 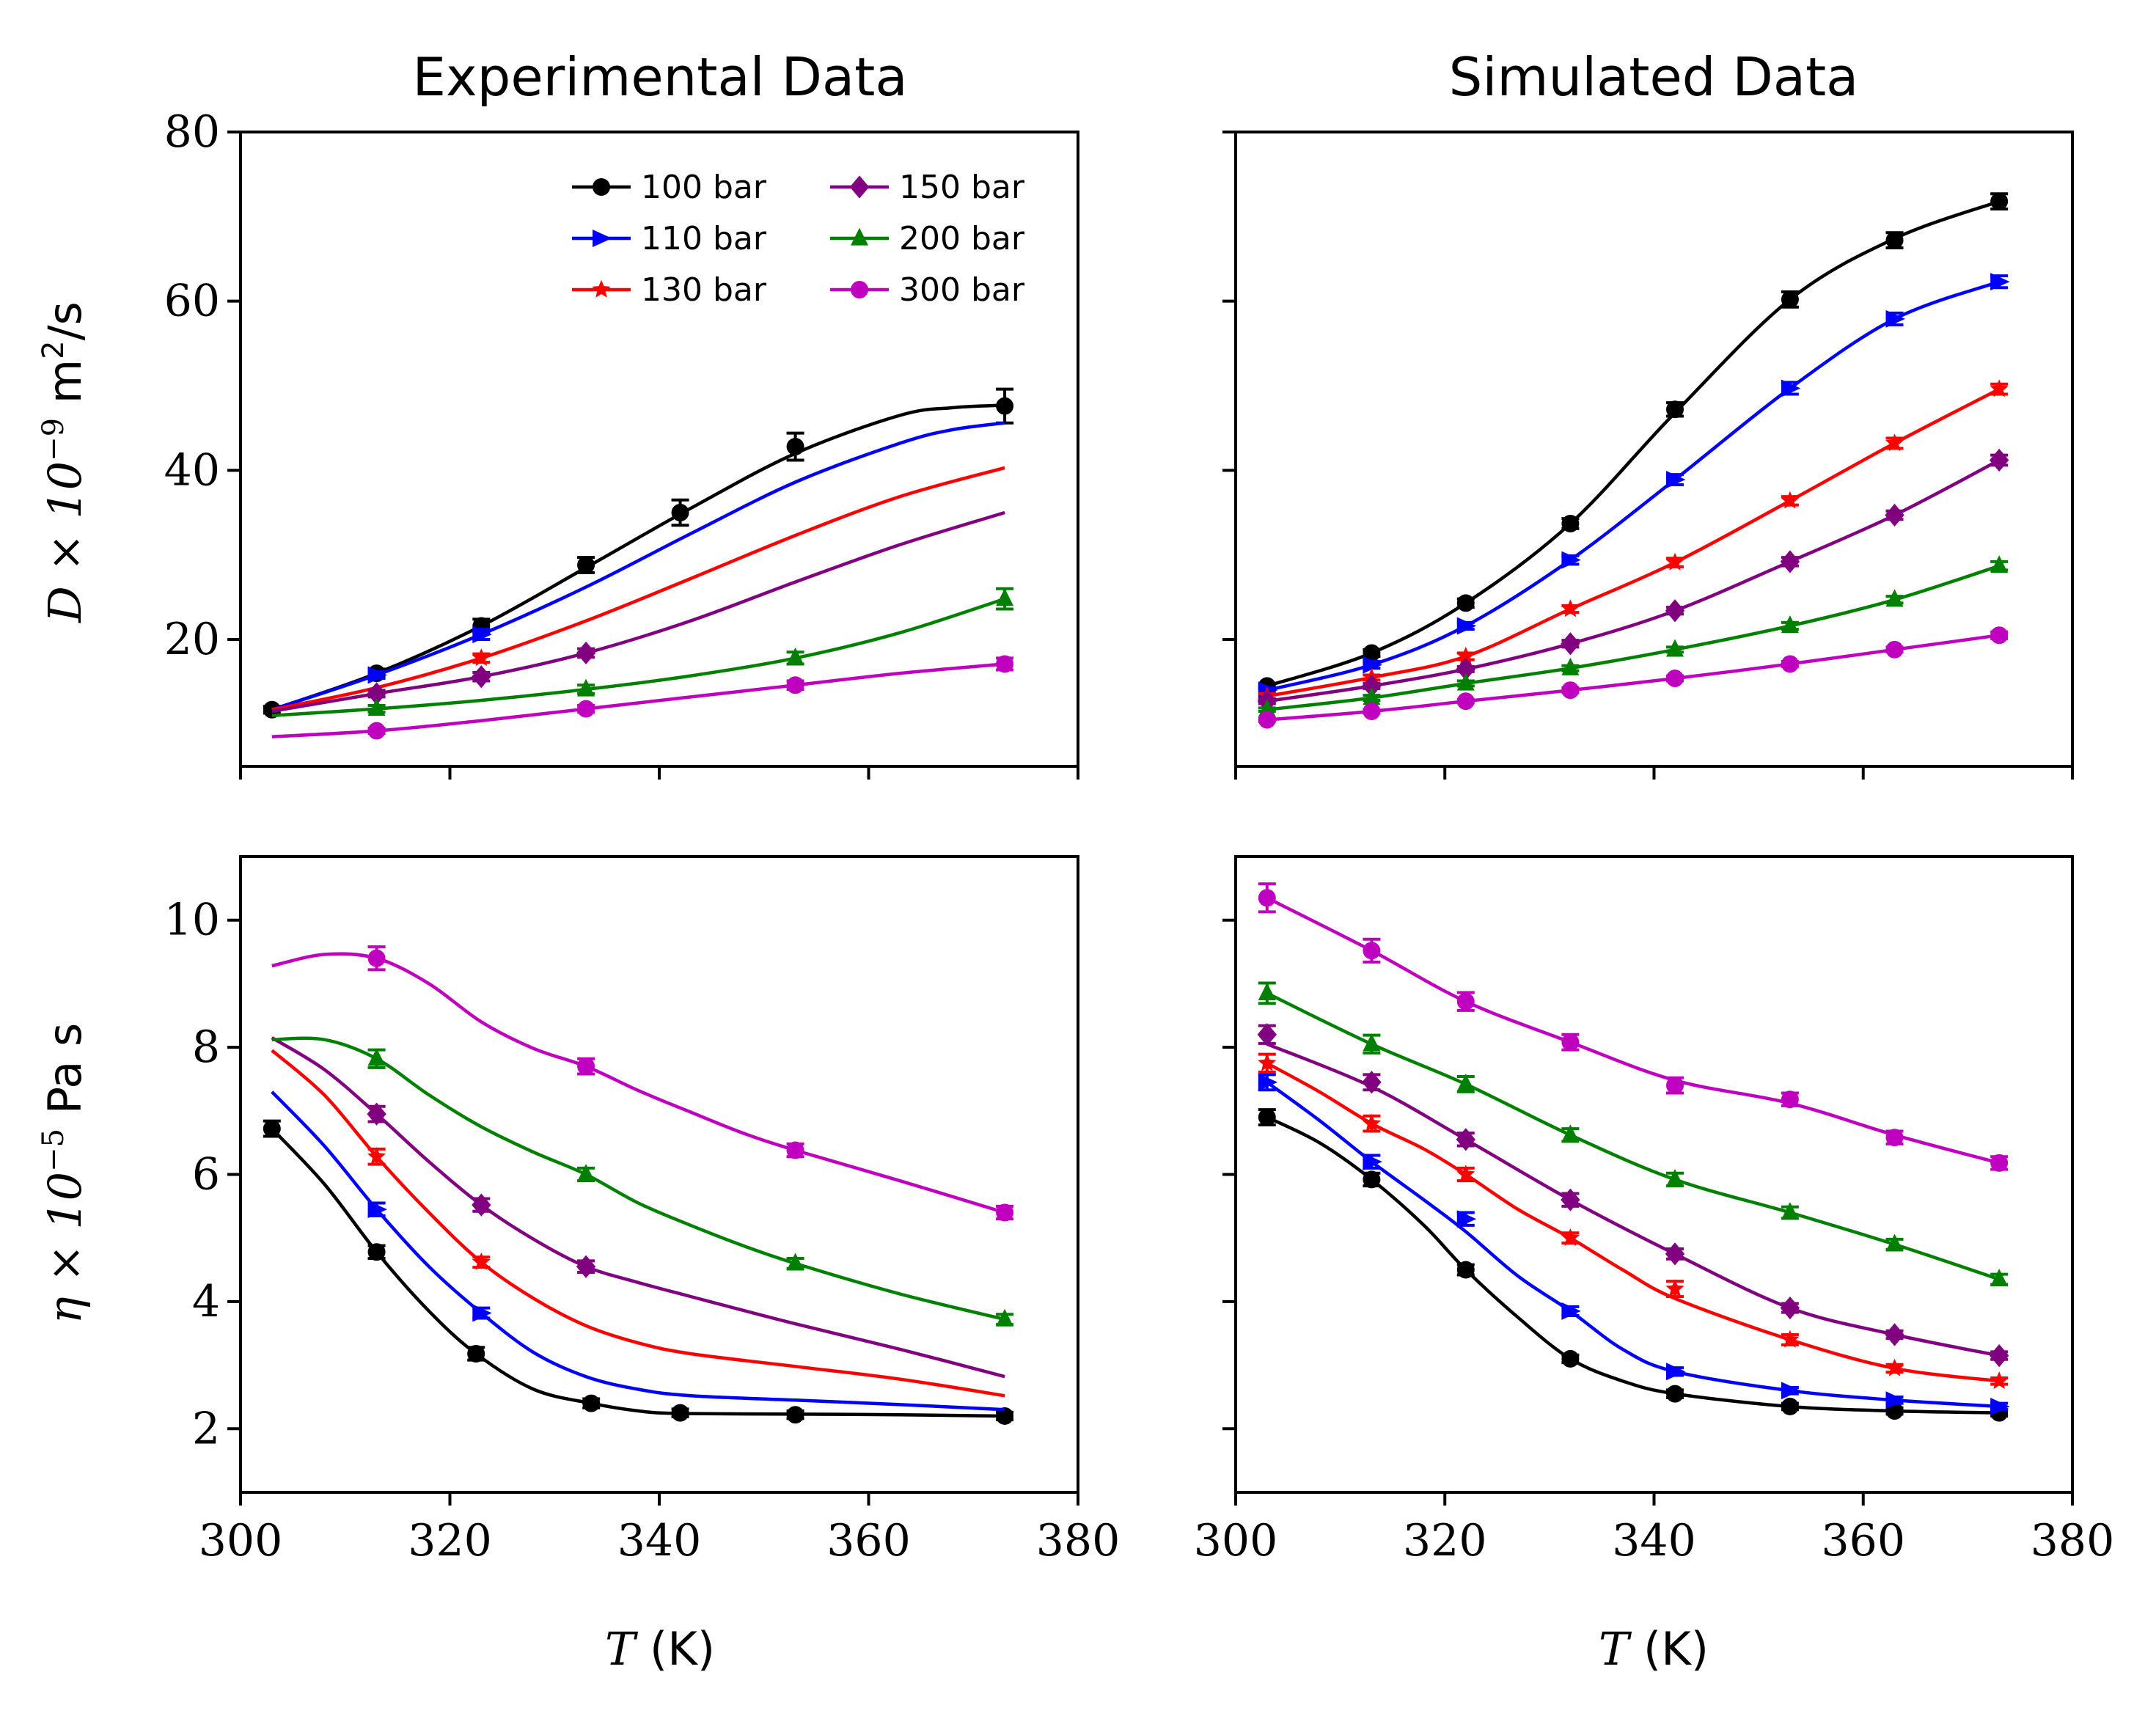 I want to click on fit-line-150-bar, so click(x=638, y=612).